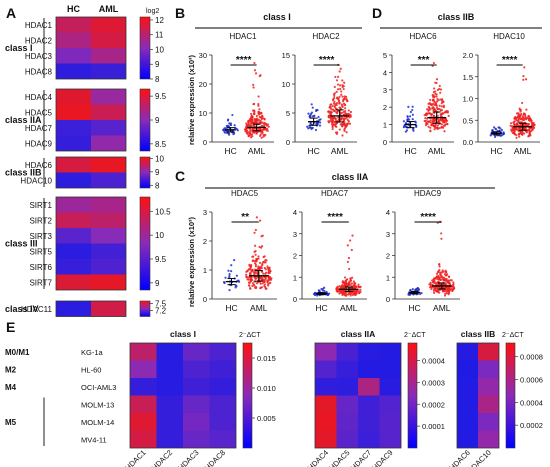 The width and height of the screenshot is (550, 467). What do you see at coordinates (159, 35) in the screenshot?
I see `colorbar-tick-label: 11` at bounding box center [159, 35].